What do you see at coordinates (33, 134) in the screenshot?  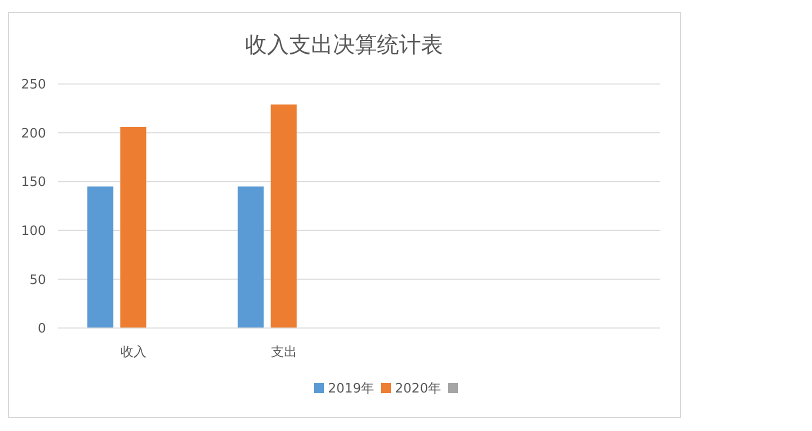 I see `y-tick-label: 200` at bounding box center [33, 134].